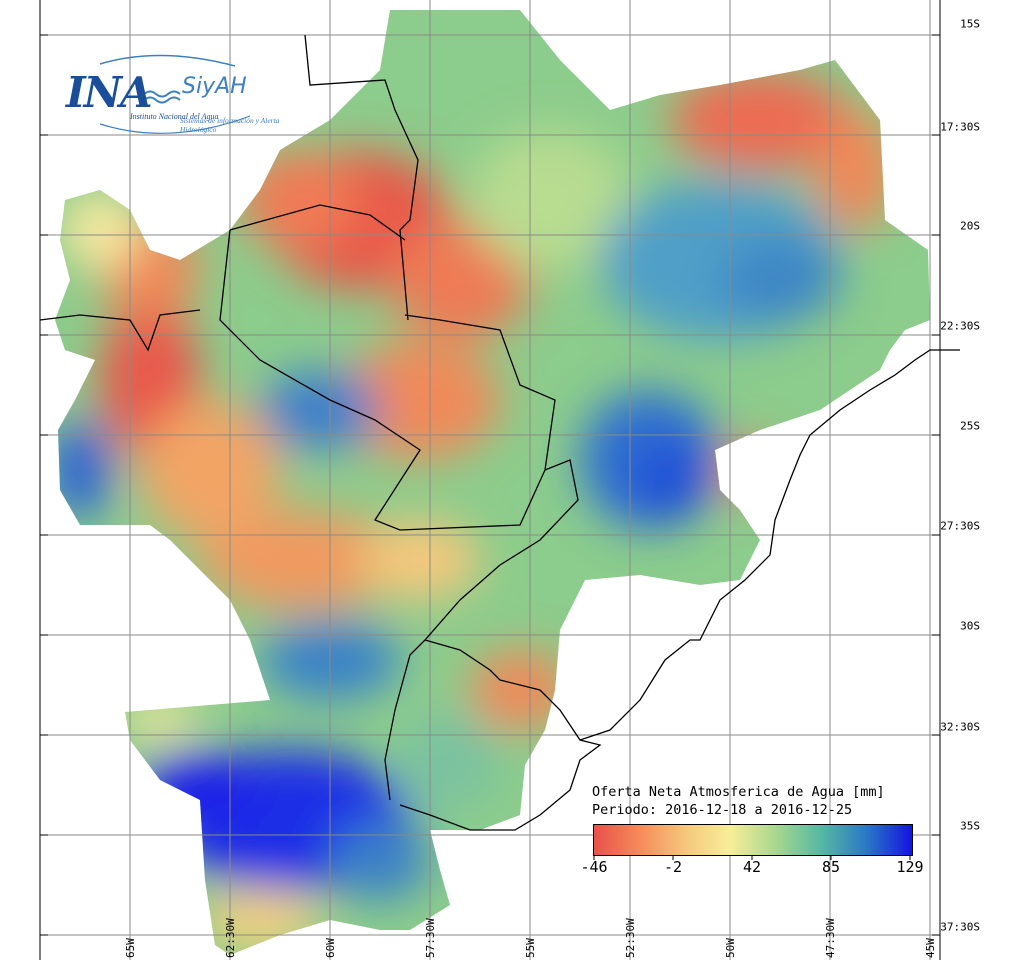 This screenshot has height=960, width=1024. I want to click on lon-label: 55W, so click(530, 948).